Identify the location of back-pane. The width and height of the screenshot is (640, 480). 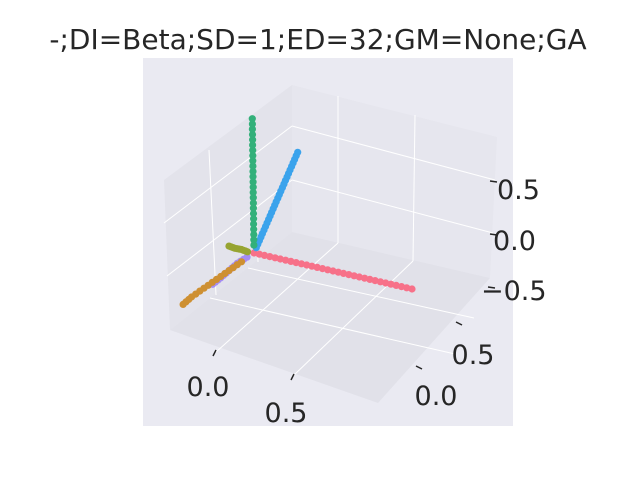
(394, 181).